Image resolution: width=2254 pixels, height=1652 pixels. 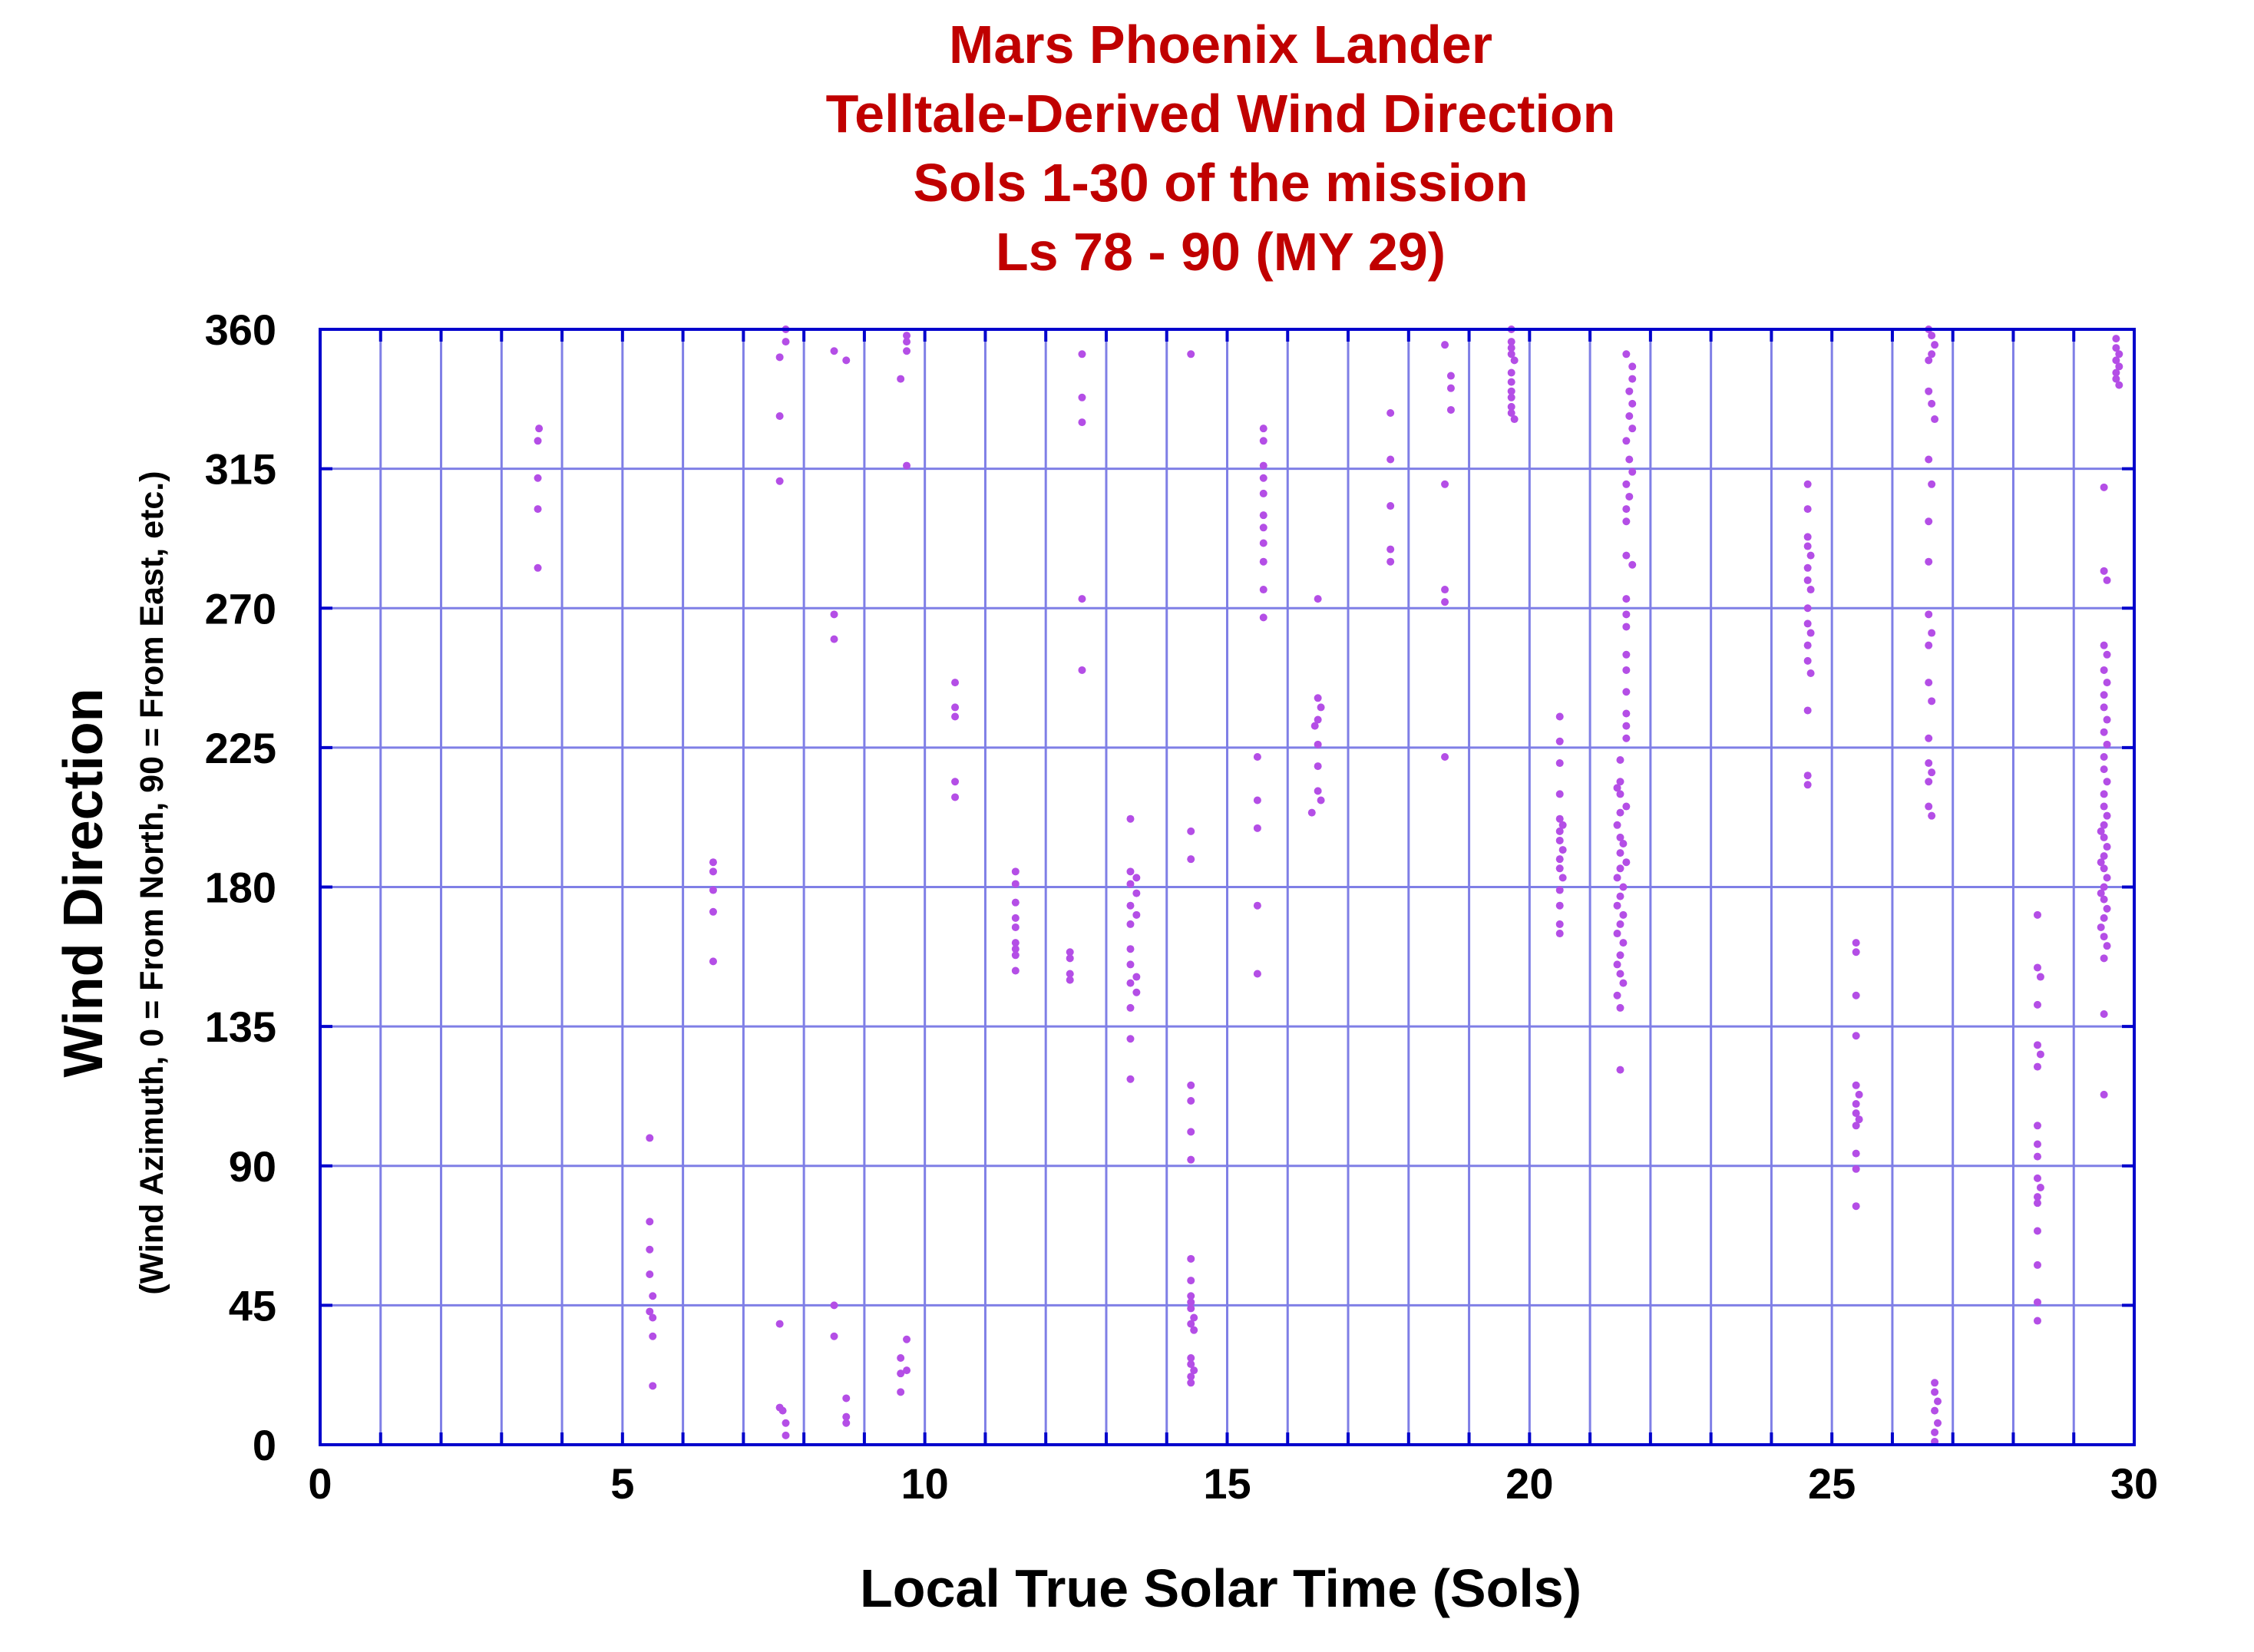 I want to click on y-tick-labels: 0 45 90 135 180 225 270 315 360, so click(x=240, y=888).